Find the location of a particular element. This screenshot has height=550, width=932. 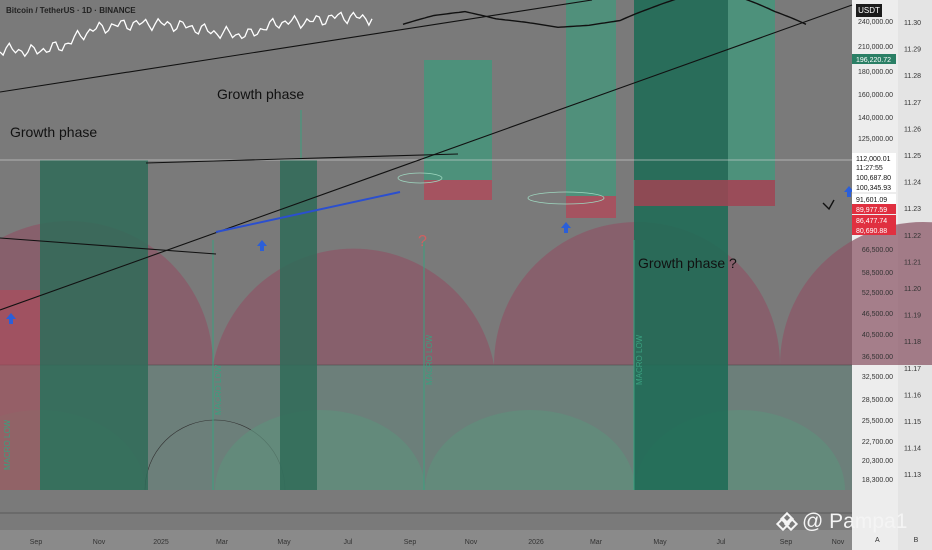

secondary-tick-label: 11.27 is located at coordinates (912, 103).